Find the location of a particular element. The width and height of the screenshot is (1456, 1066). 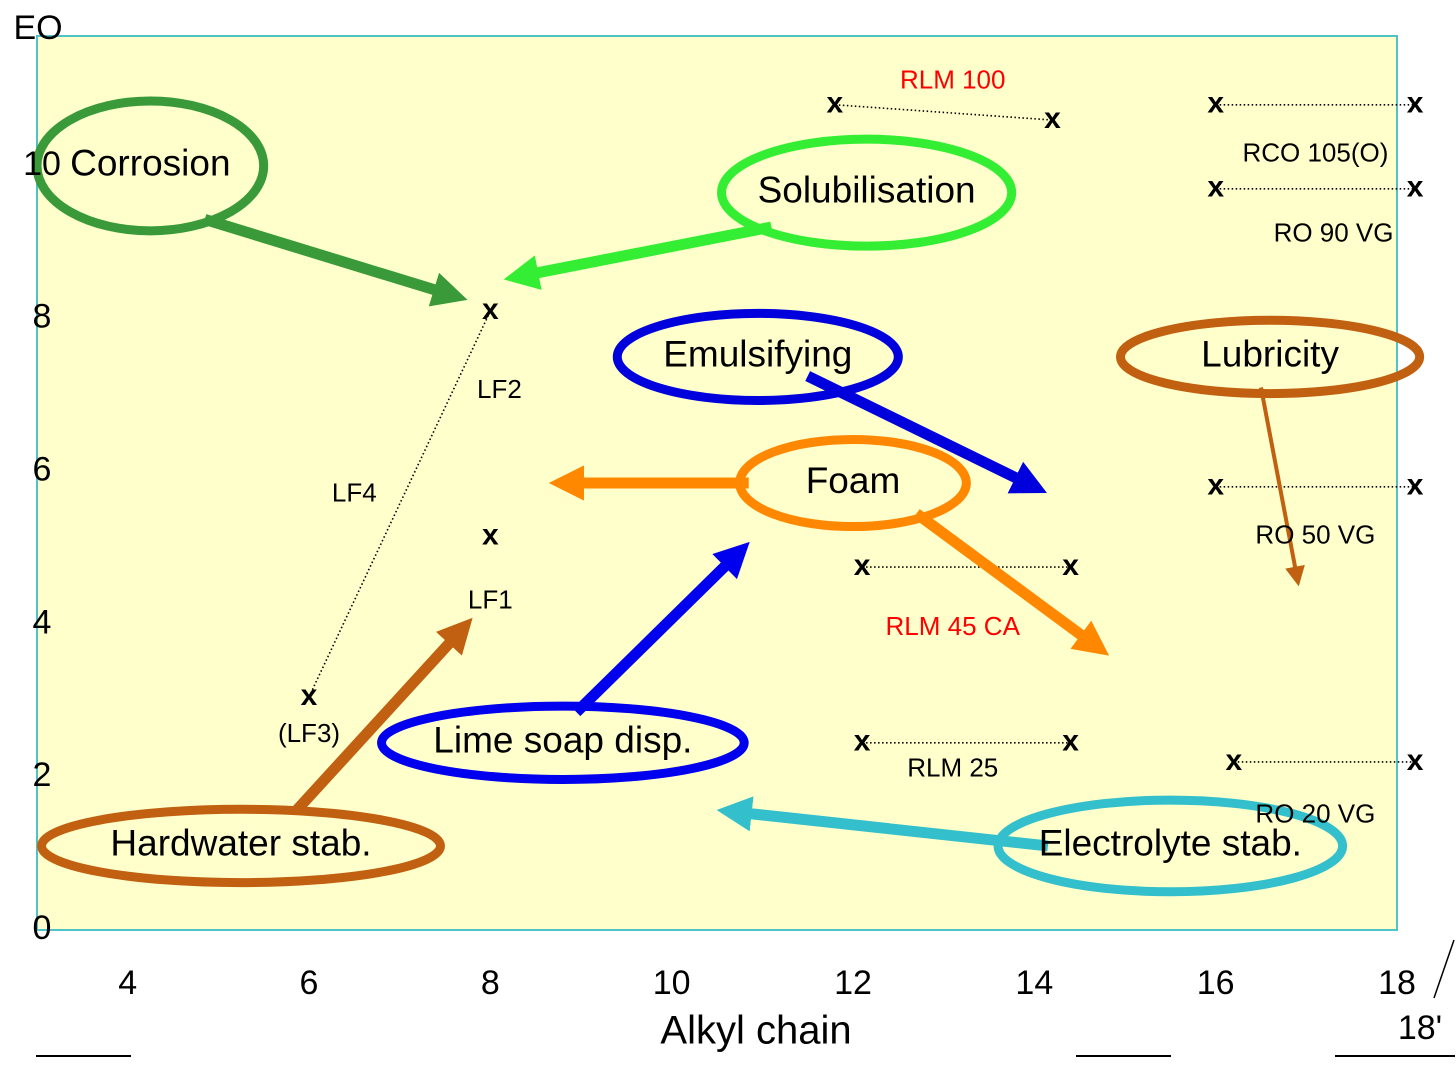

y-tick-label: 10 is located at coordinates (42, 164).